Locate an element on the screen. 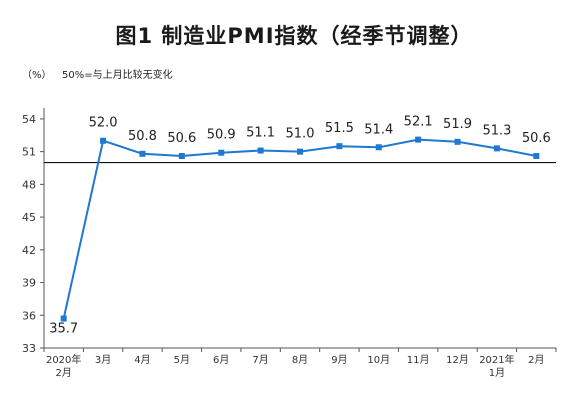 Image resolution: width=588 pixels, height=403 pixels. x-tick-label: 10月 is located at coordinates (378, 360).